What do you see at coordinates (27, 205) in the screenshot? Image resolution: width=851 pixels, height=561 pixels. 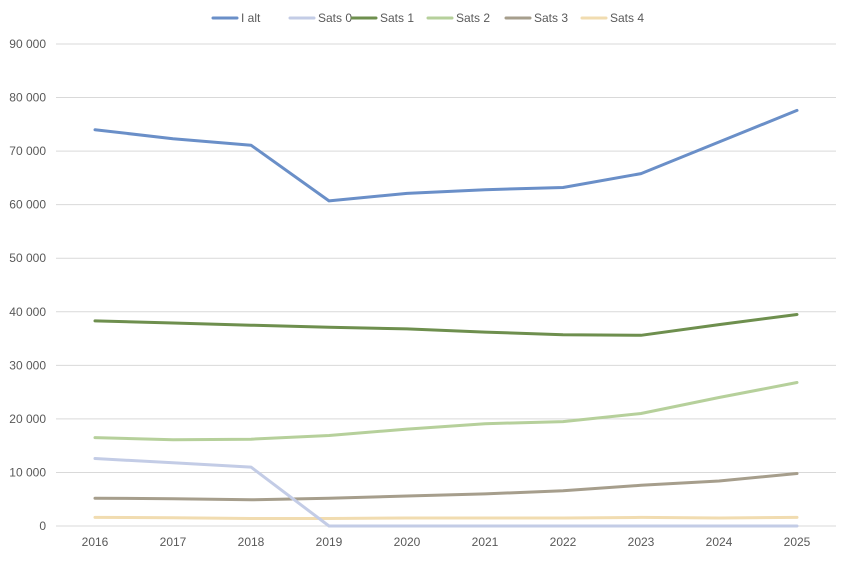 I see `y-tick-label: 60 000` at bounding box center [27, 205].